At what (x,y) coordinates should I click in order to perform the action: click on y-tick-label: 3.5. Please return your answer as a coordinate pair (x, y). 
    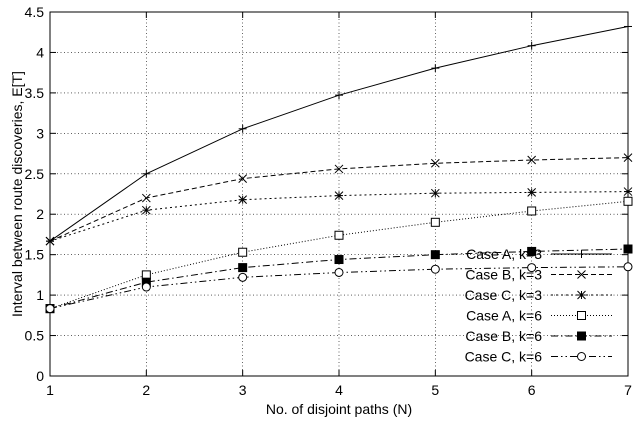
    Looking at the image, I should click on (35, 93).